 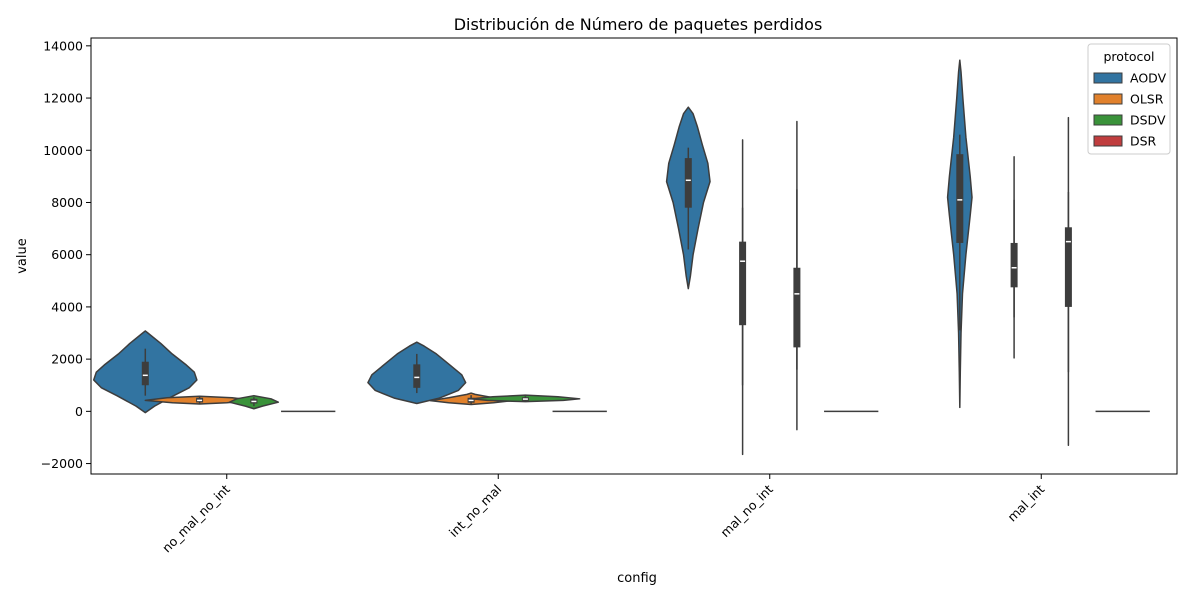 I want to click on y-tick-label: 6000, so click(x=67, y=254).